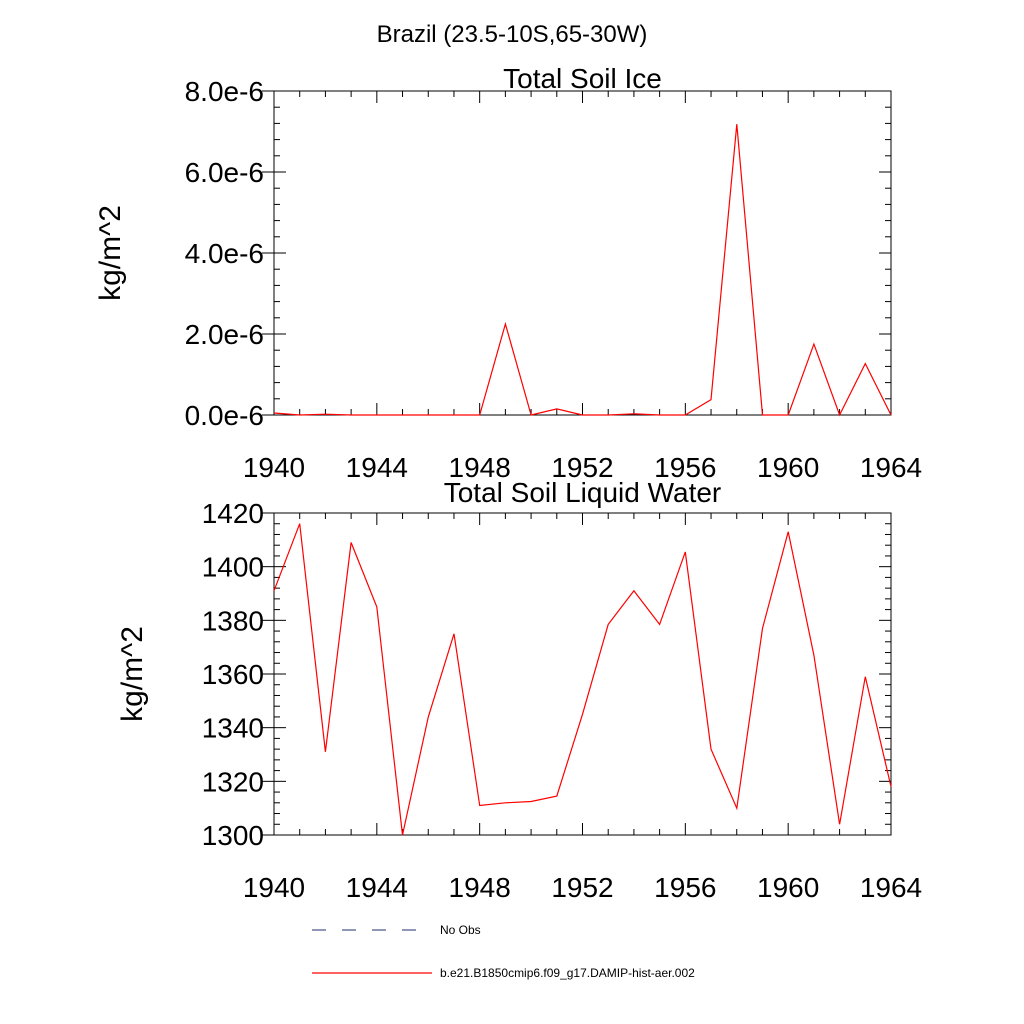  What do you see at coordinates (233, 781) in the screenshot?
I see `y-tick-label: 1320` at bounding box center [233, 781].